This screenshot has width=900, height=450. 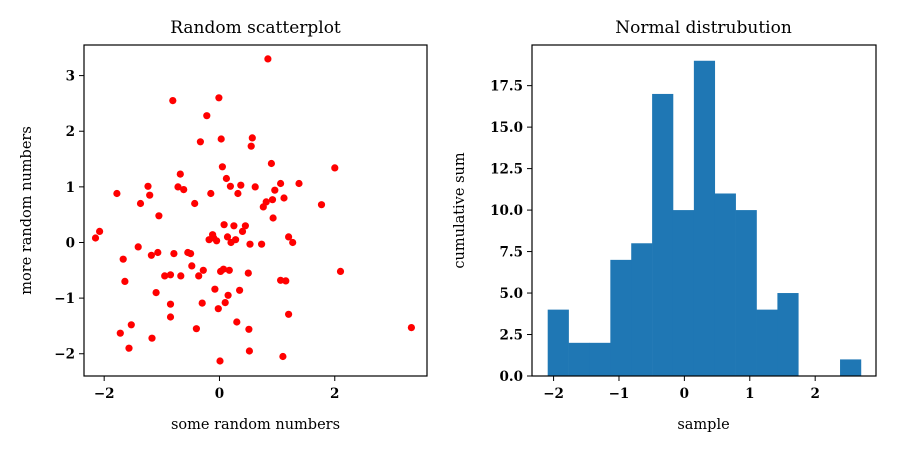 What do you see at coordinates (512, 294) in the screenshot?
I see `y-tick-label: 5.0` at bounding box center [512, 294].